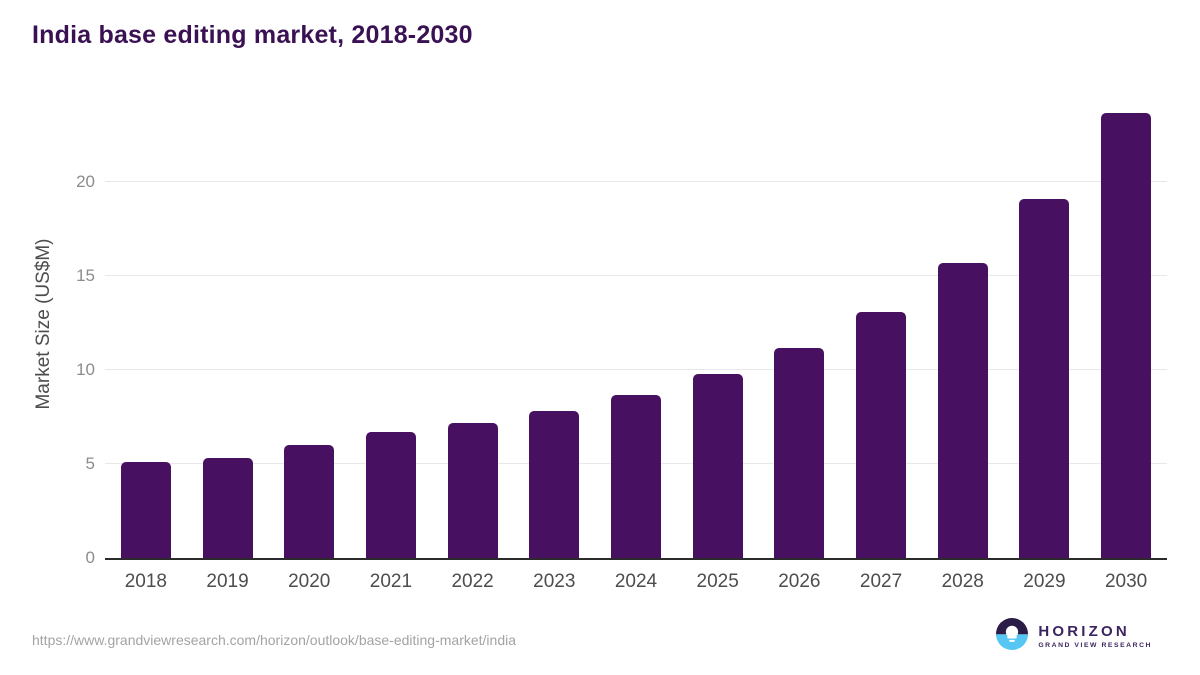 This screenshot has height=675, width=1200. I want to click on bar-2029, so click(1044, 378).